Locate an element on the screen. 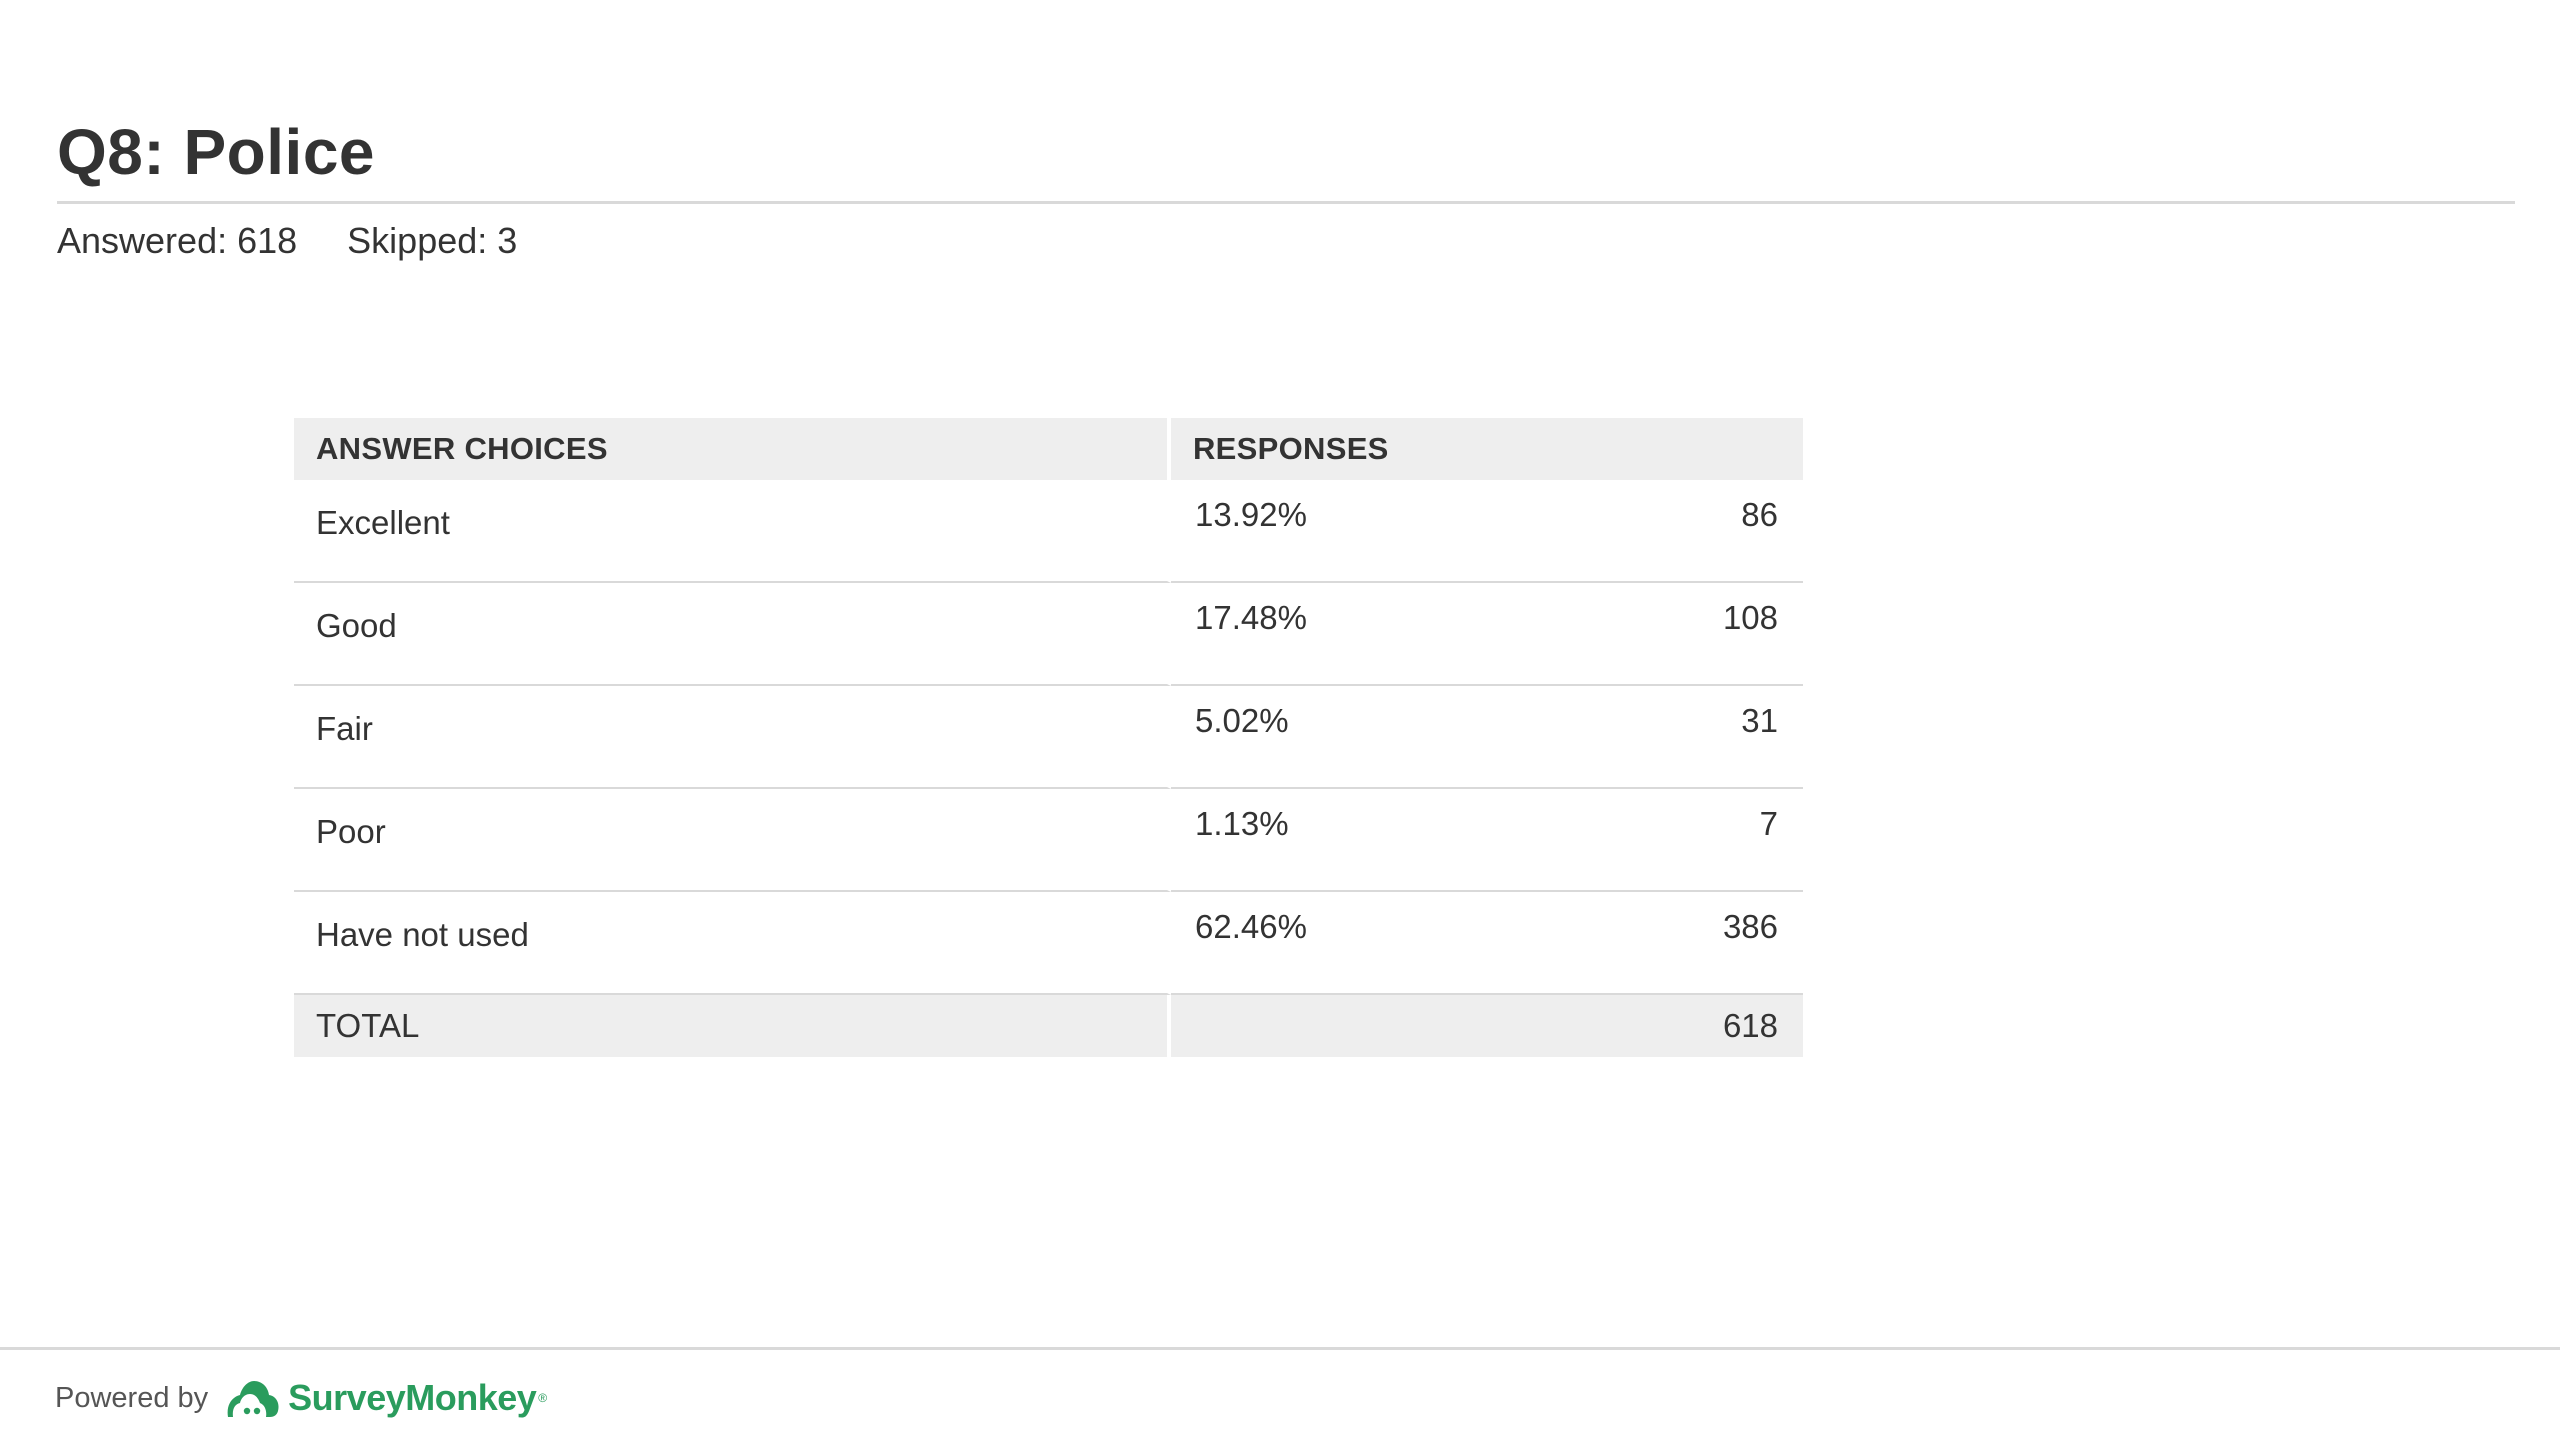  response-cell: 5.02% 31 is located at coordinates (1487, 737).